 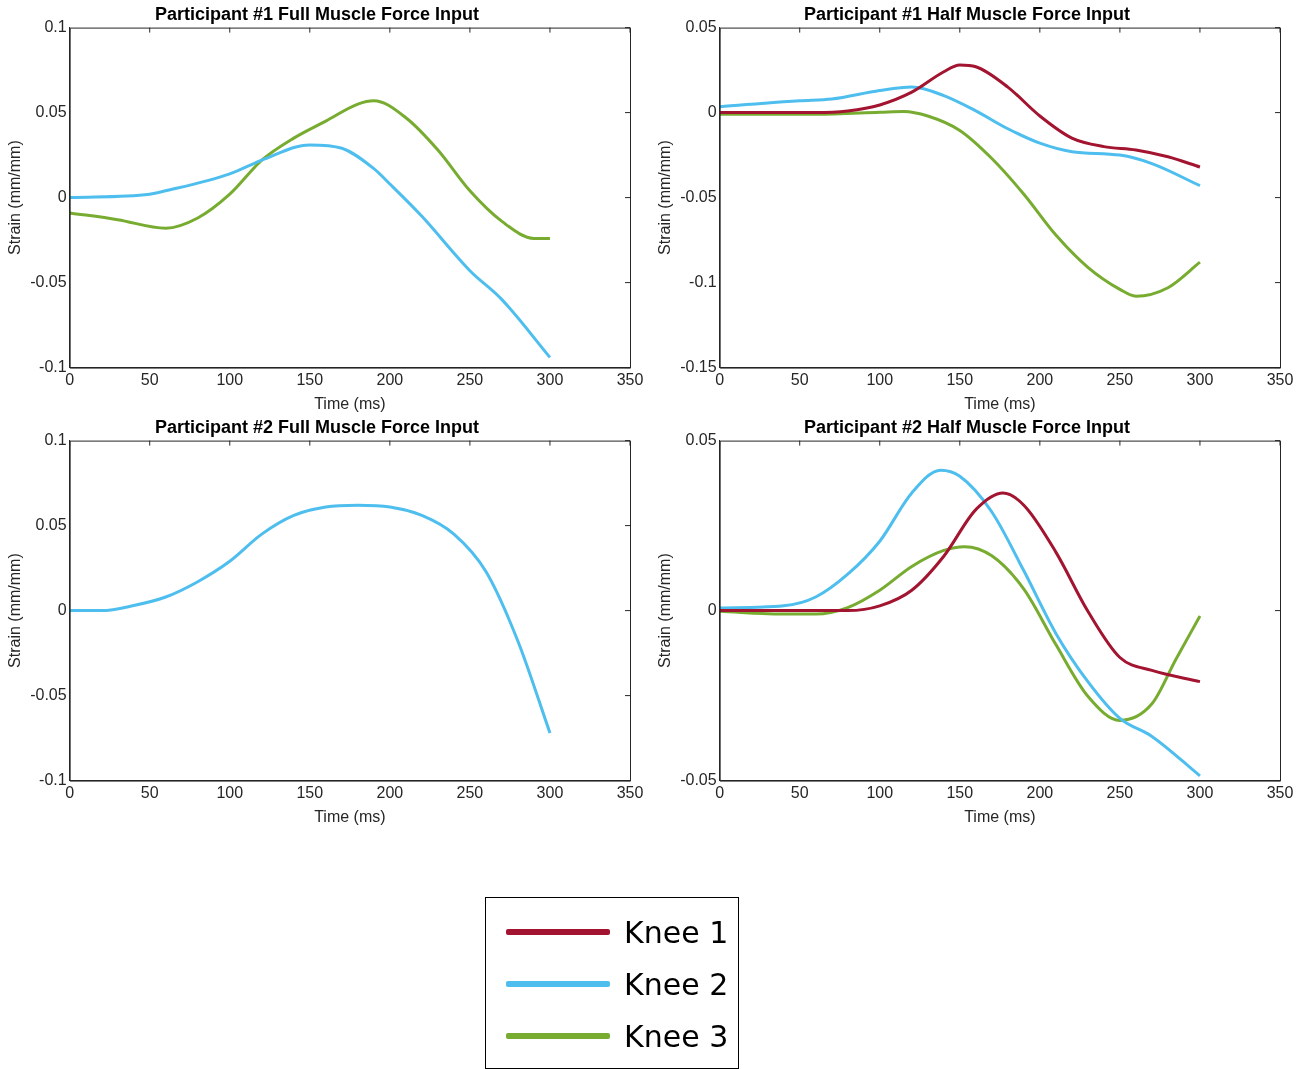 I want to click on legend-label: Knee 3, so click(x=676, y=1036).